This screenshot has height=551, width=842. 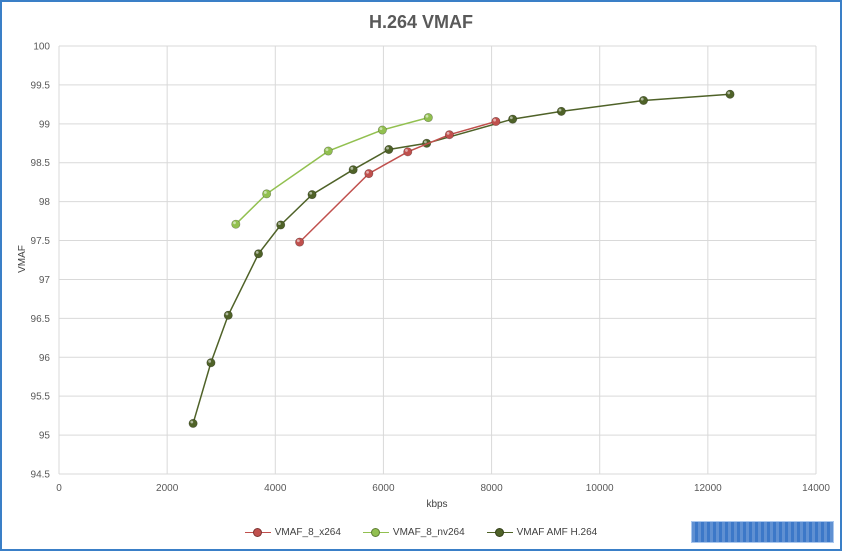 I want to click on x-tick-label: 0, so click(x=59, y=488).